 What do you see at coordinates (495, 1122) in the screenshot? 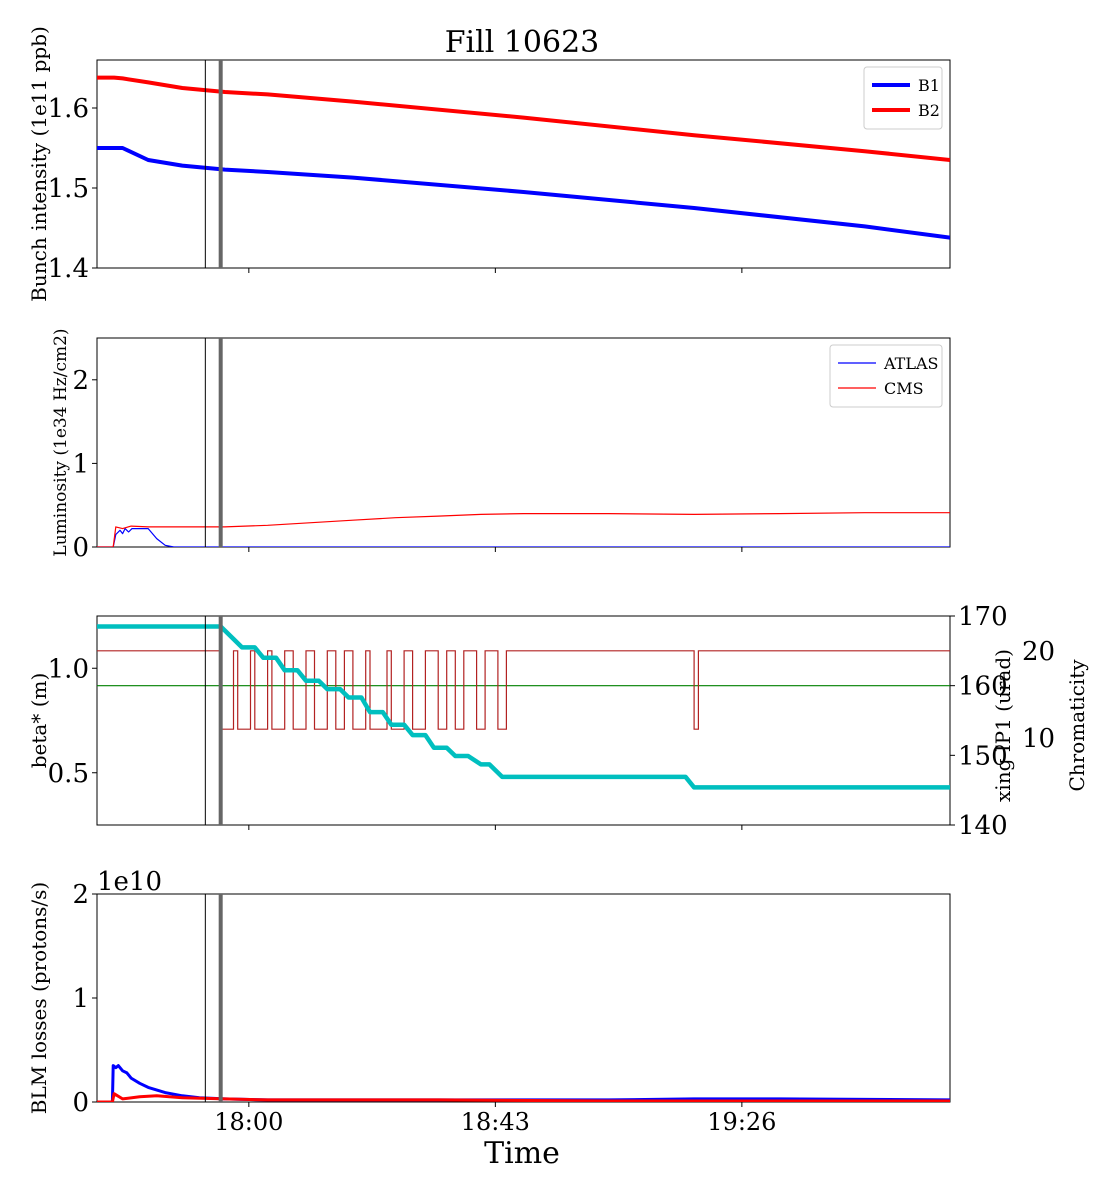
I see `x-tick-label: 18:43` at bounding box center [495, 1122].